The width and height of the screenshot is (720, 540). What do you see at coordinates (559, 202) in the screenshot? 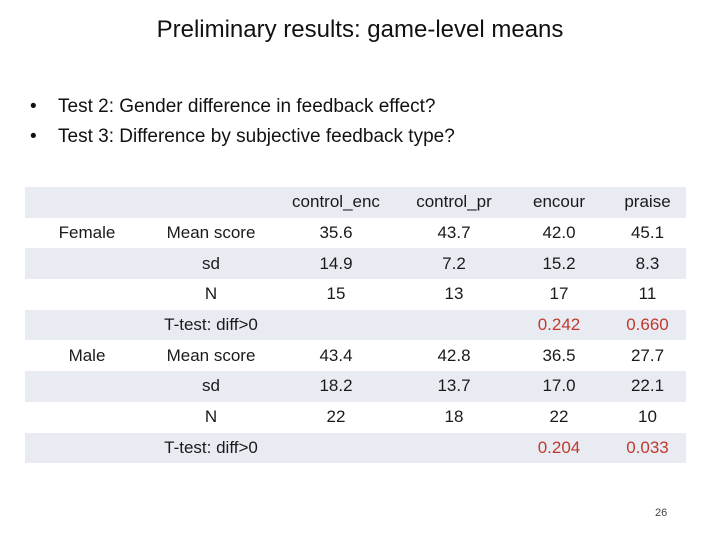
I see `column-header-encour: encour` at bounding box center [559, 202].